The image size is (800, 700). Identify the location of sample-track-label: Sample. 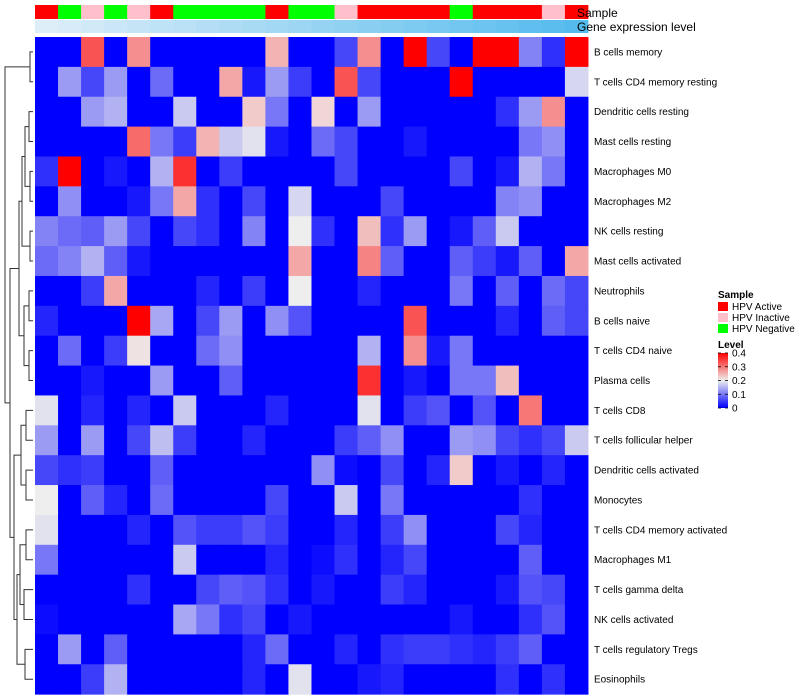
(597, 13).